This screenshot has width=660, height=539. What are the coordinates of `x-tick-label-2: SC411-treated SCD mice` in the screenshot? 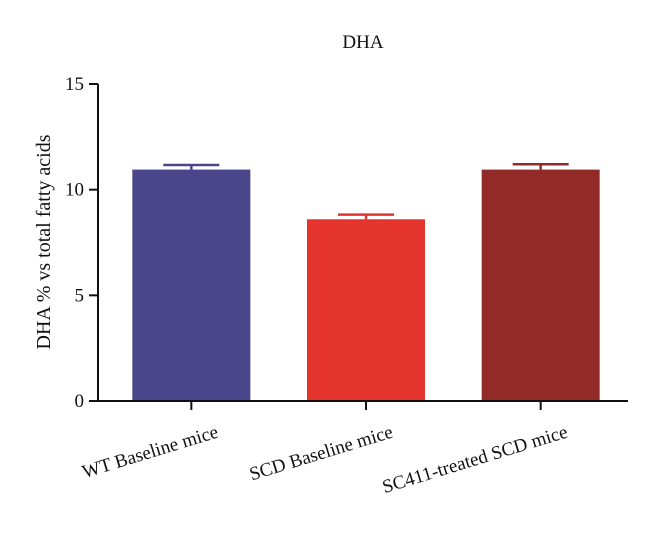 It's located at (475, 460).